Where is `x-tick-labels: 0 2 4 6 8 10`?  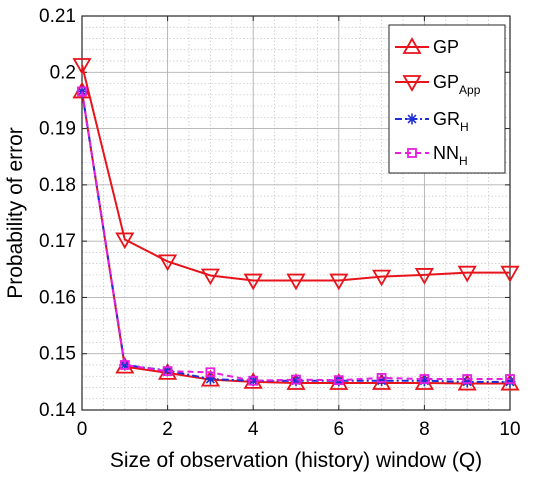 x-tick-labels: 0 2 4 6 8 10 is located at coordinates (299, 429).